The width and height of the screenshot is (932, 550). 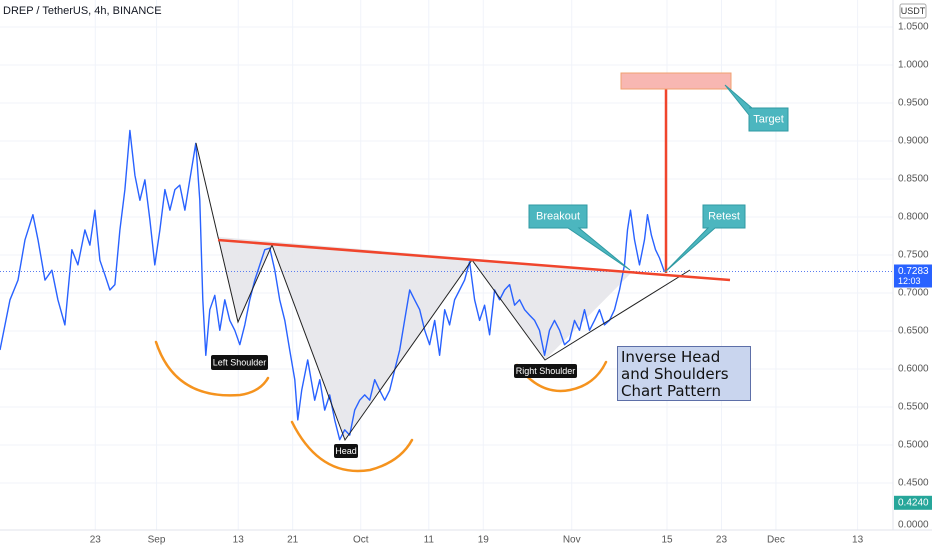 I want to click on head-arc, so click(x=352, y=446).